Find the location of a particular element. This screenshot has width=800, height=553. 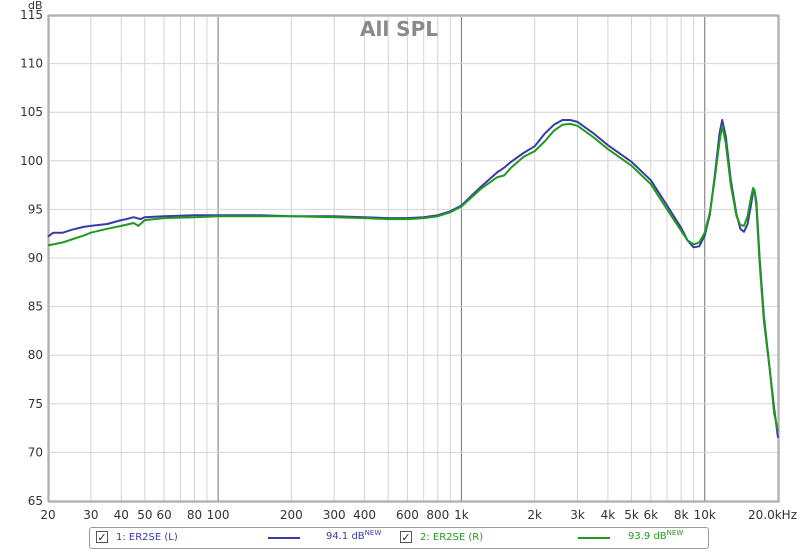

legend-value-right: 93.9 dBNEW is located at coordinates (656, 535).